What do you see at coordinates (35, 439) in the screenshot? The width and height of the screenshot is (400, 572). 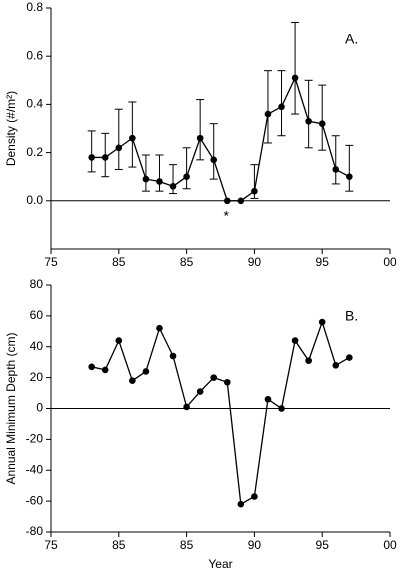 I see `y-tick-label: -20` at bounding box center [35, 439].